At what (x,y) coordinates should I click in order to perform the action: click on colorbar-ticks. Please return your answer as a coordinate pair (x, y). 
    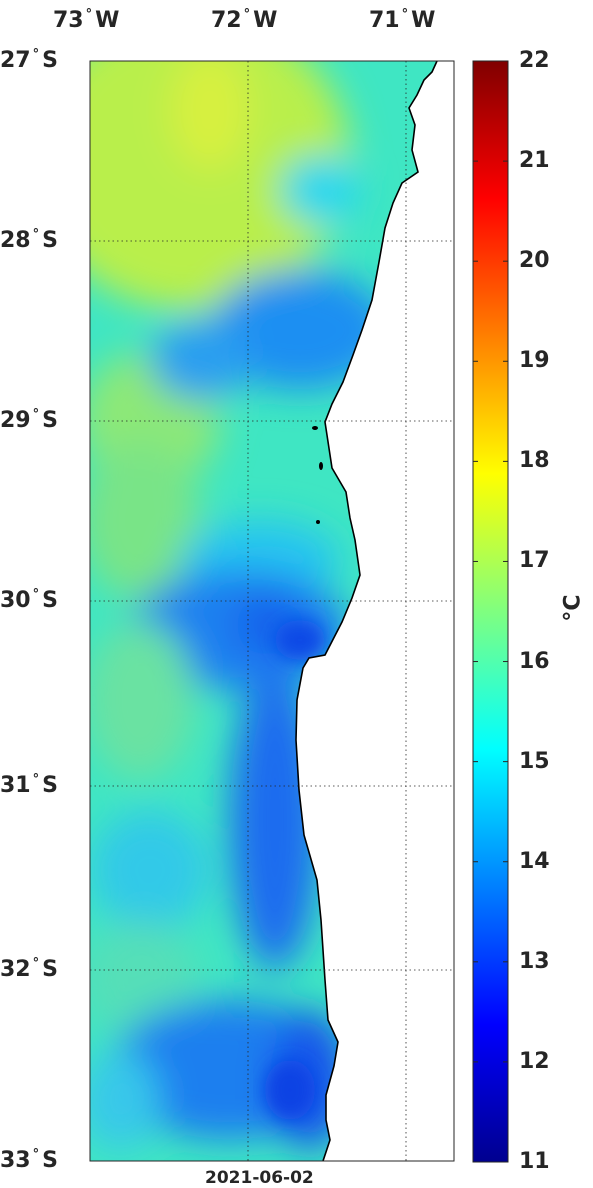
    Looking at the image, I should click on (490, 611).